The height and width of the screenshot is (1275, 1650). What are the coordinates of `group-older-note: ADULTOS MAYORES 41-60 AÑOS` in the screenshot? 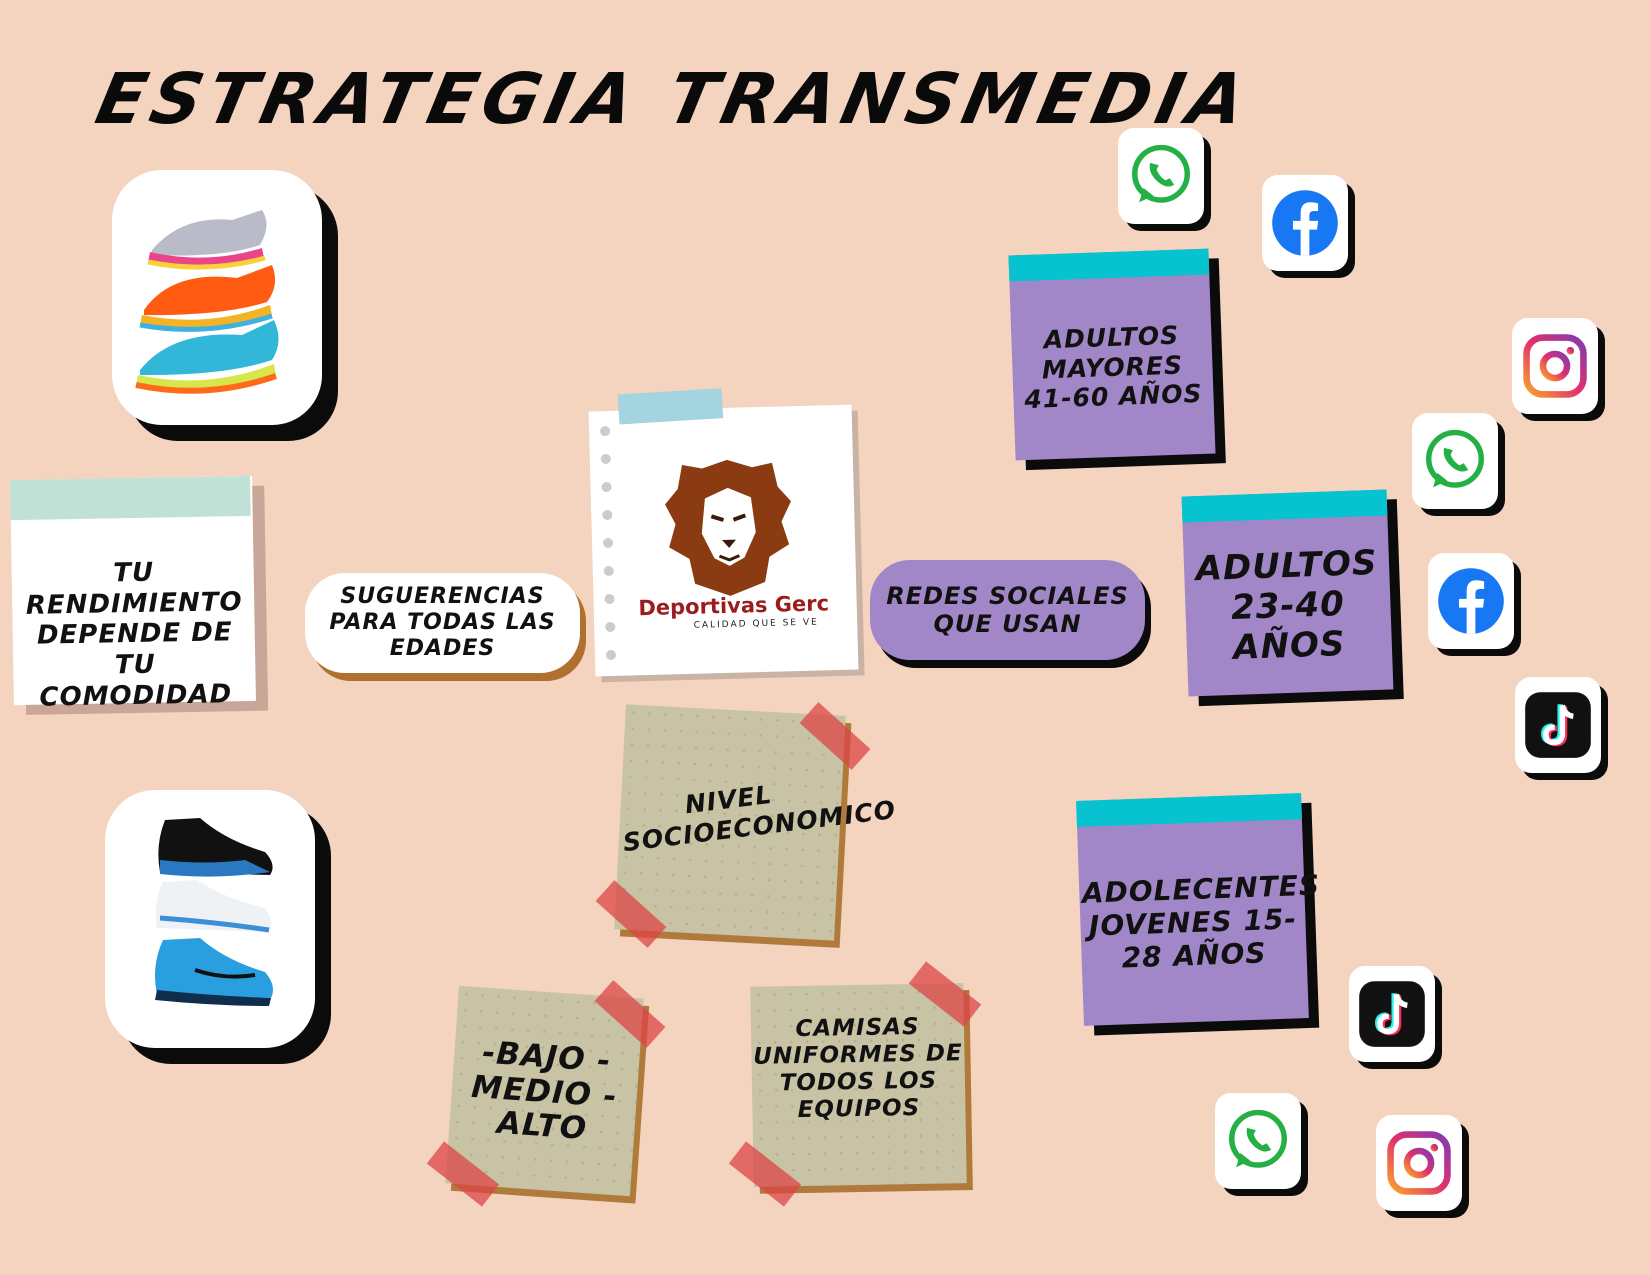 It's located at (1112, 354).